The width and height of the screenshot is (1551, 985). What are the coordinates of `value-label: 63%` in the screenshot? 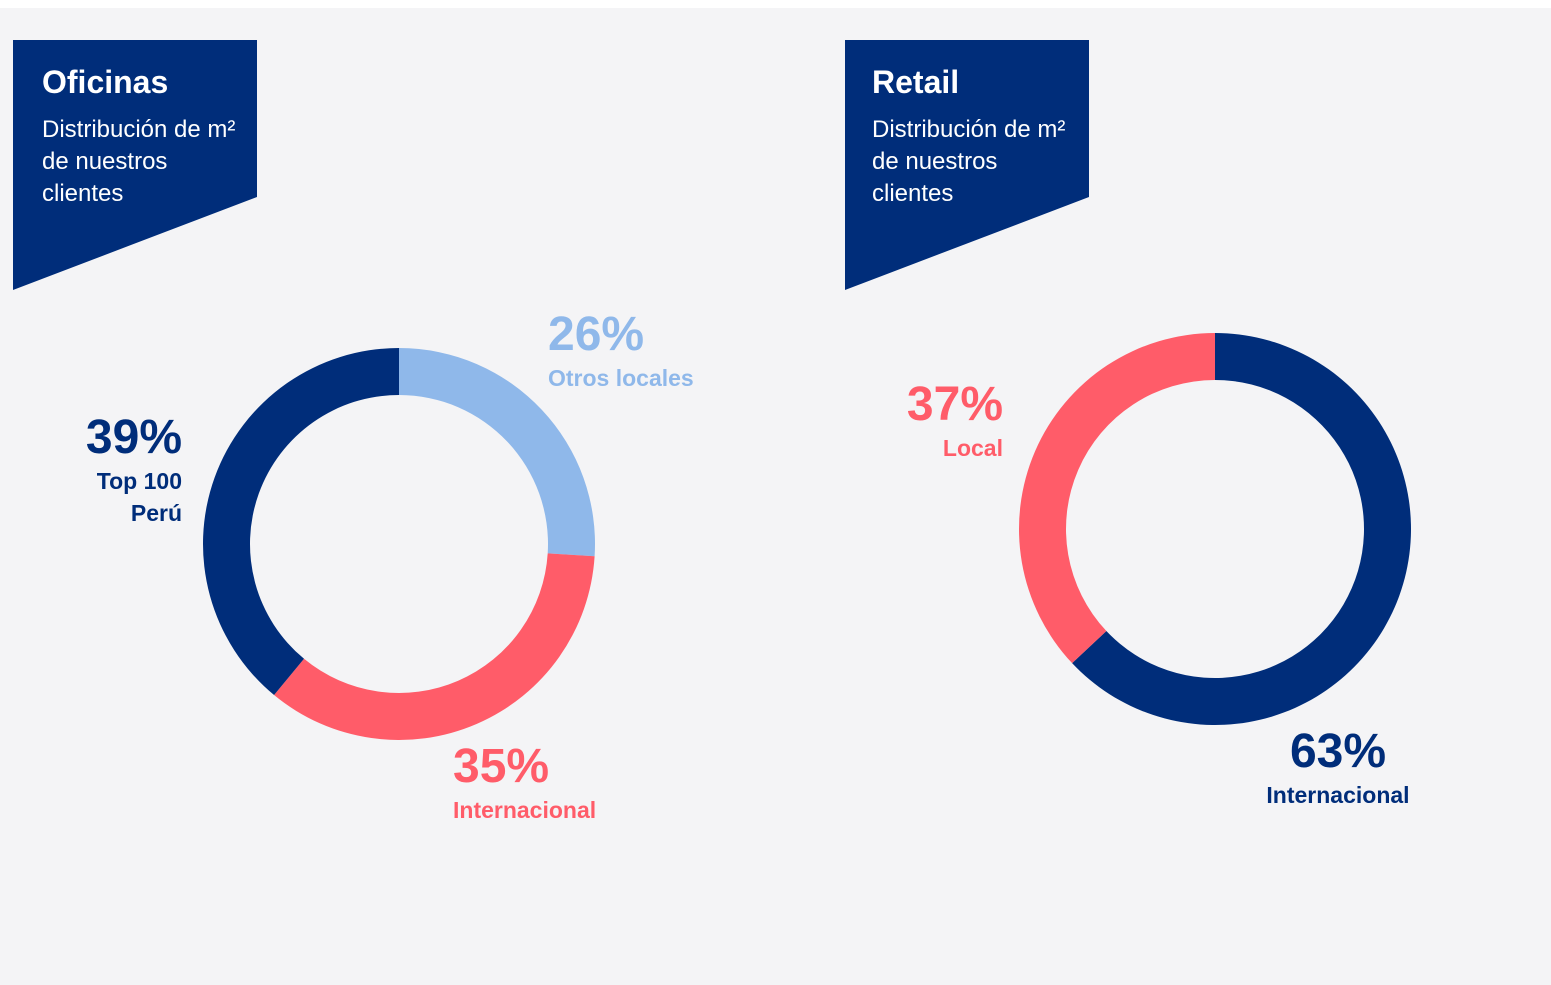 It's located at (1338, 751).